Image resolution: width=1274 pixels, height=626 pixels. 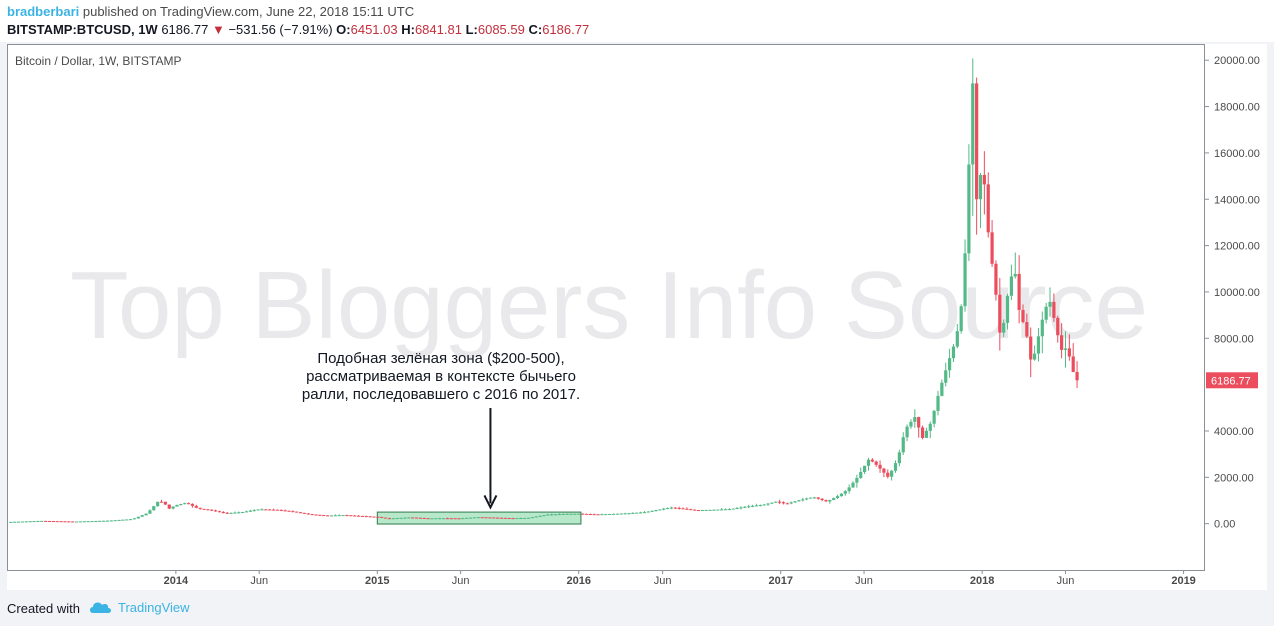 I want to click on price-tag-box, so click(x=1232, y=380).